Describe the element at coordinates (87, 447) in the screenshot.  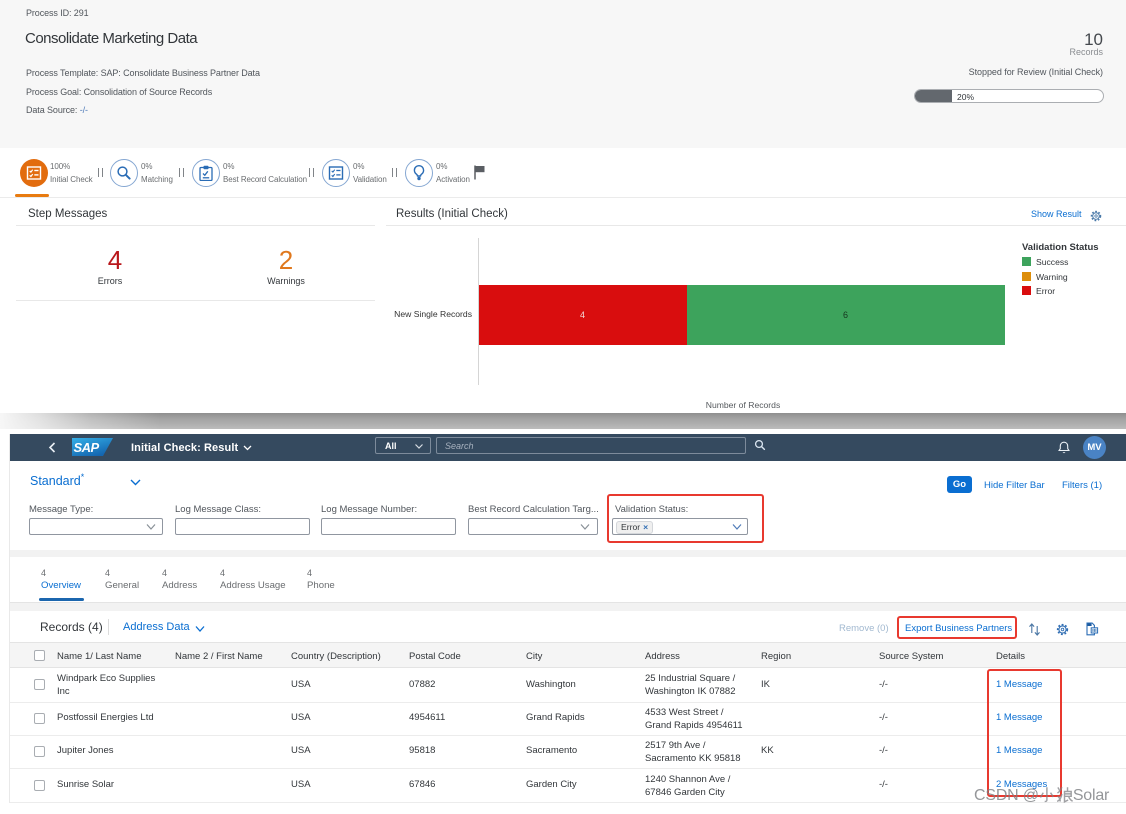
I see `svg-text: SAP` at that location.